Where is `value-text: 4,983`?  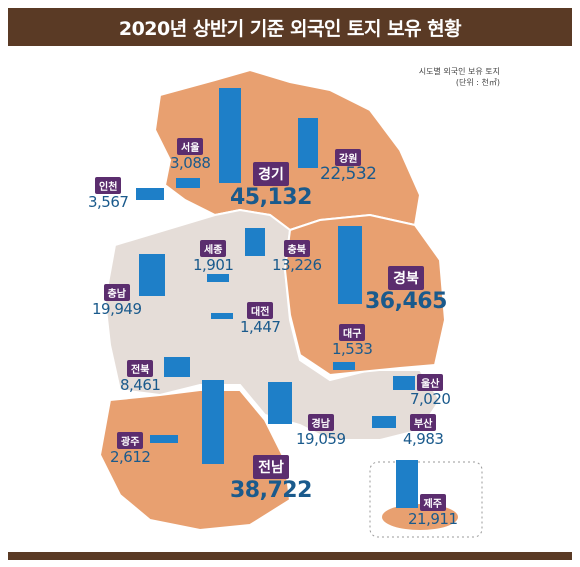
value-text: 4,983 is located at coordinates (423, 439).